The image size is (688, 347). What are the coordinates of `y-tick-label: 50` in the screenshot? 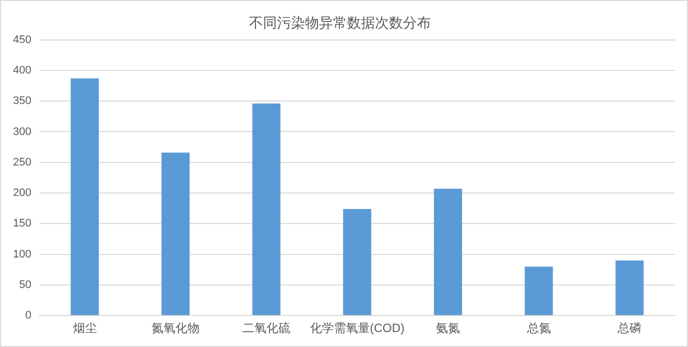 It's located at (25, 284).